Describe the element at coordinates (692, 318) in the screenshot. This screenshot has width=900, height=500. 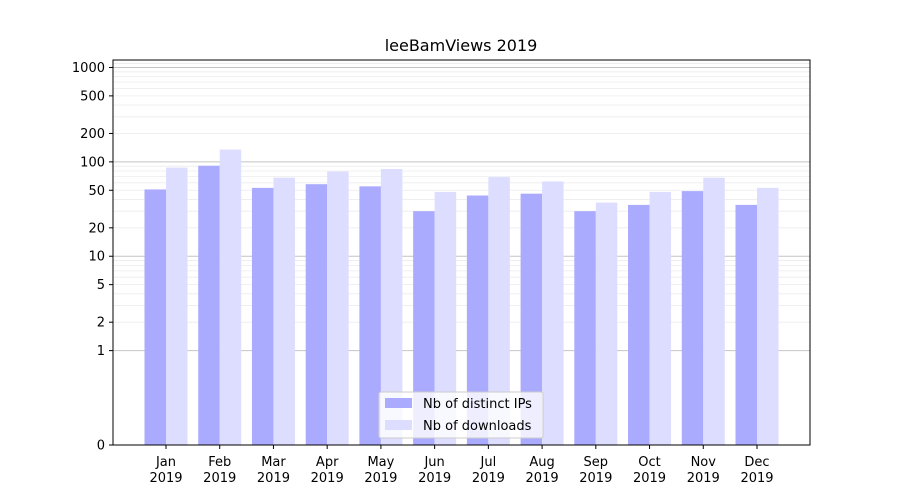
I see `bar-distinct-ips-nov` at that location.